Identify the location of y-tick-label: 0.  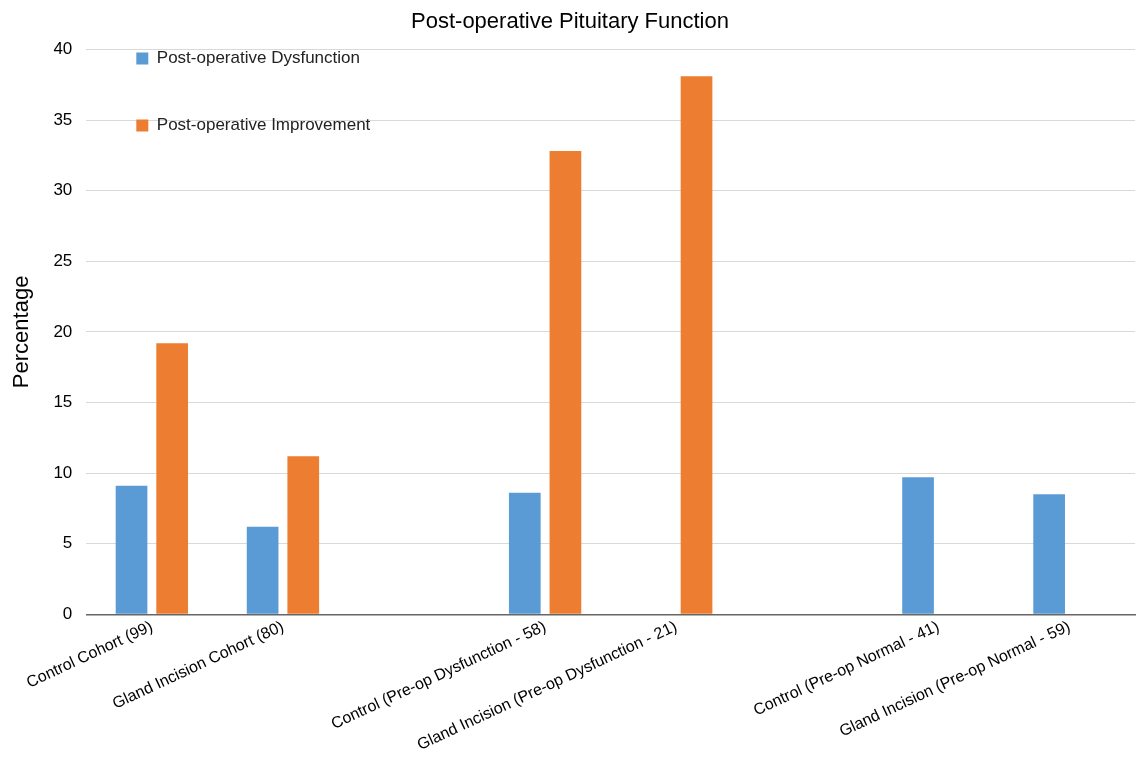
(67, 614).